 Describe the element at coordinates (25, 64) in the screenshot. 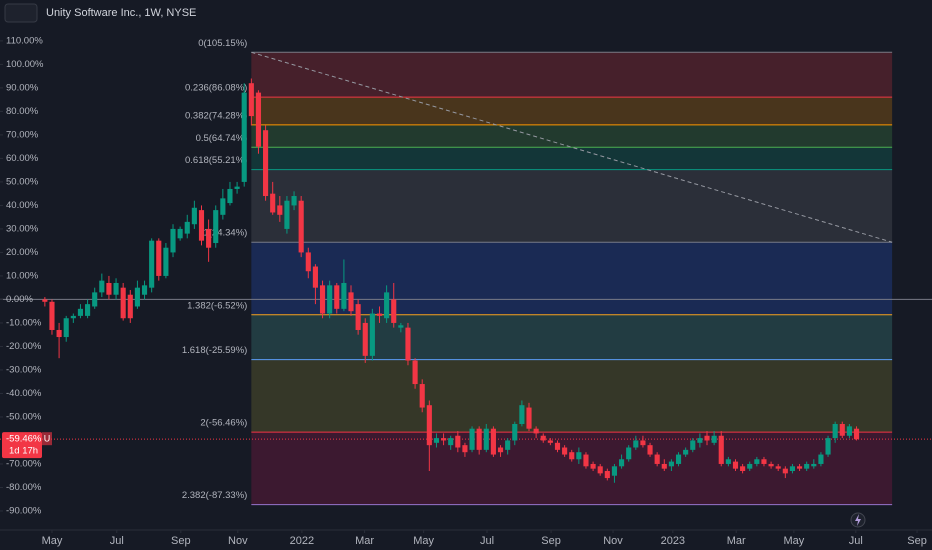

I see `y-tick-label: 100.00%` at that location.